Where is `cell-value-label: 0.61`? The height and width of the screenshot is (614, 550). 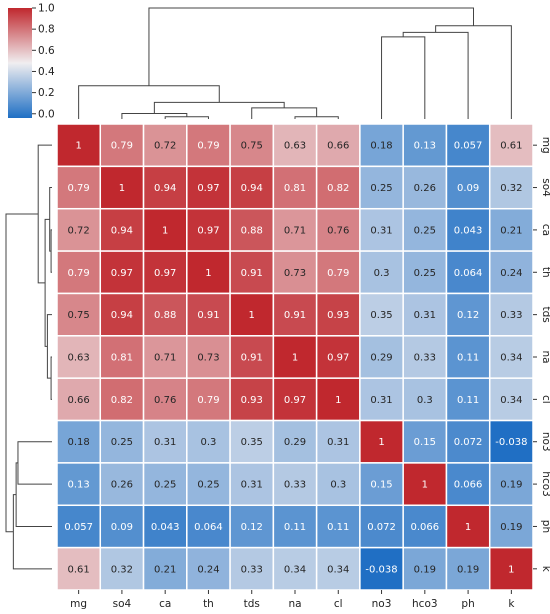
cell-value-label: 0.61 is located at coordinates (511, 146).